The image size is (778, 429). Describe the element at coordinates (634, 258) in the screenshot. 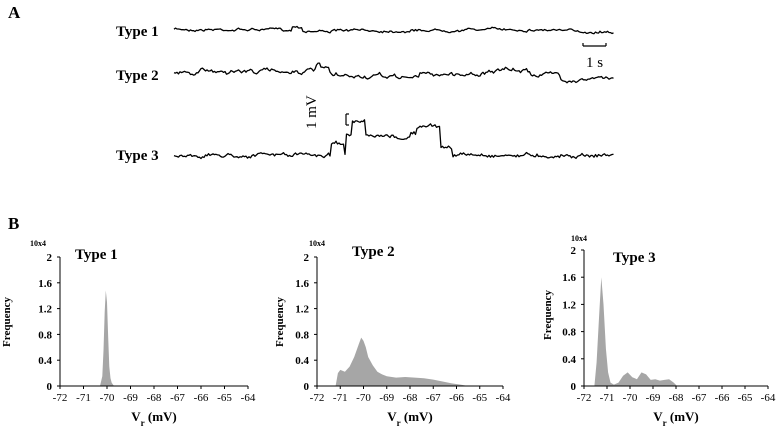

I see `histogram-title: Type 3` at that location.